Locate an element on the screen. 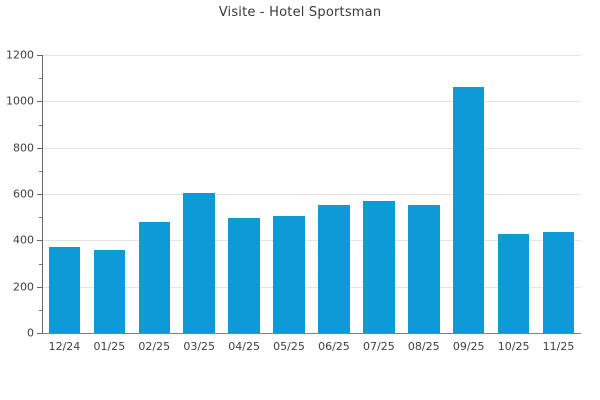  y-axis-tick-label: 400 is located at coordinates (23, 240).